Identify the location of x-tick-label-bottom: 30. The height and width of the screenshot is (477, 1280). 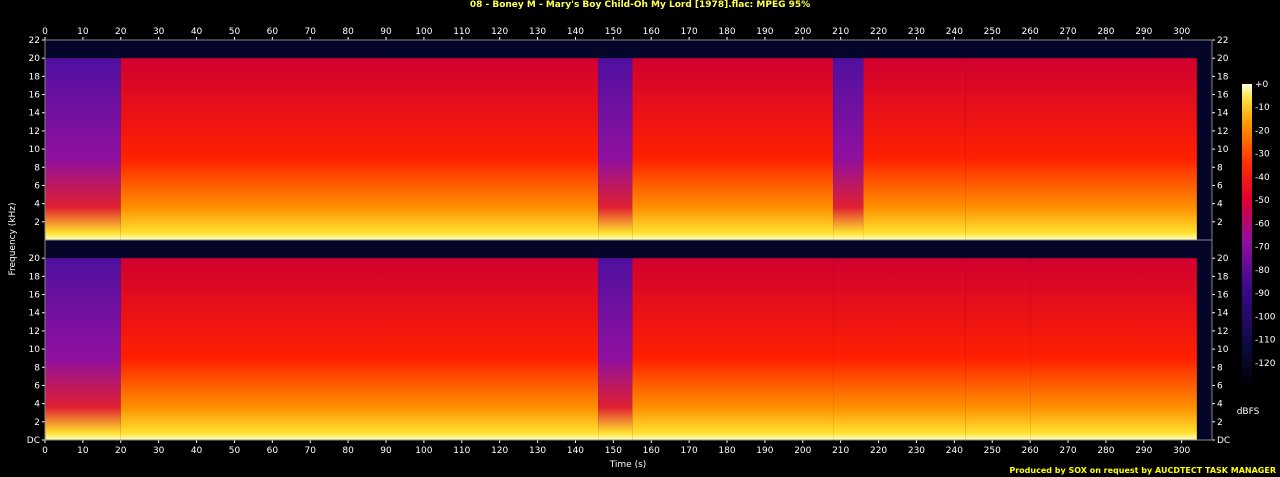
(159, 451).